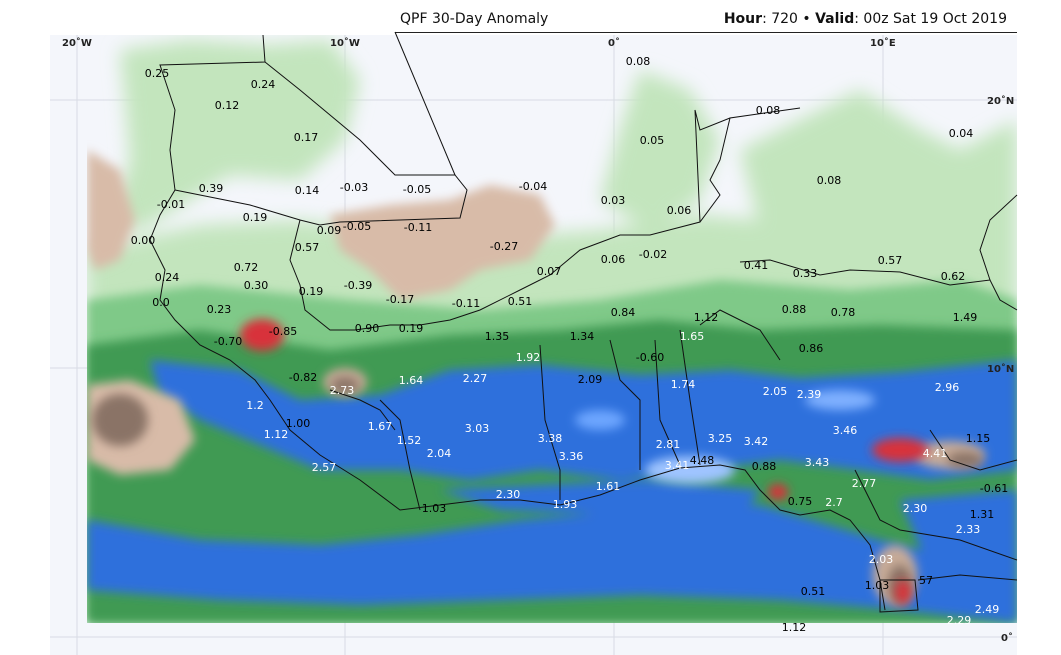  Describe the element at coordinates (283, 331) in the screenshot. I see `anomaly-value-label: -0.85` at that location.